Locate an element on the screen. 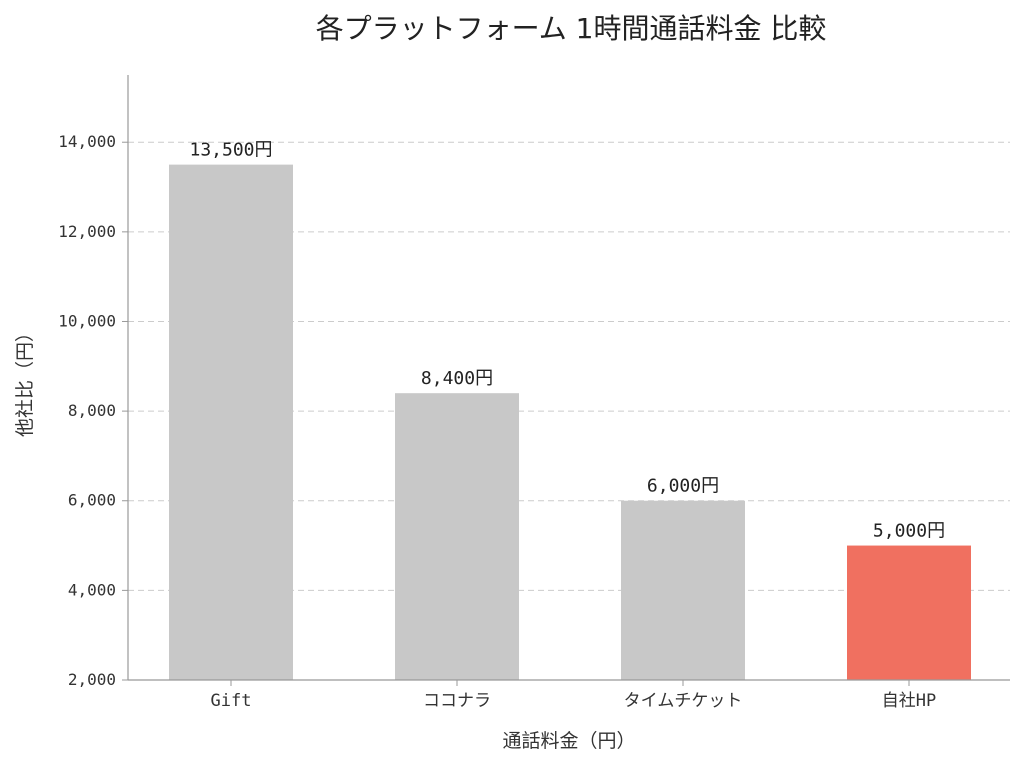  x-tick-label: Gift is located at coordinates (231, 701).